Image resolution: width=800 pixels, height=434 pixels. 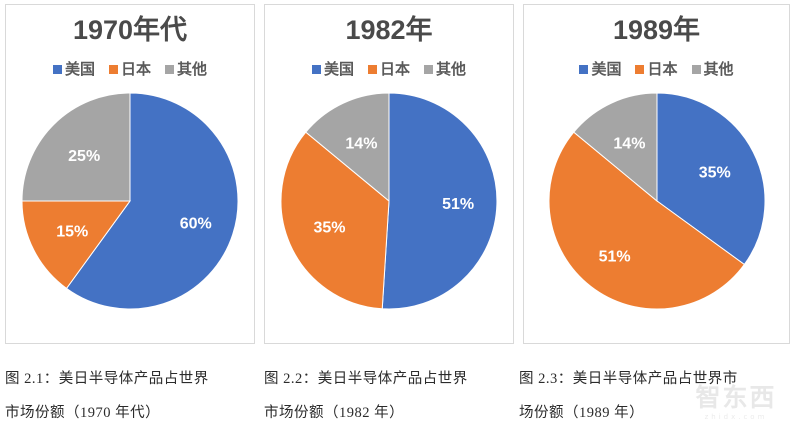 I want to click on pie-svg: 60% 15% 25%, so click(x=130, y=201).